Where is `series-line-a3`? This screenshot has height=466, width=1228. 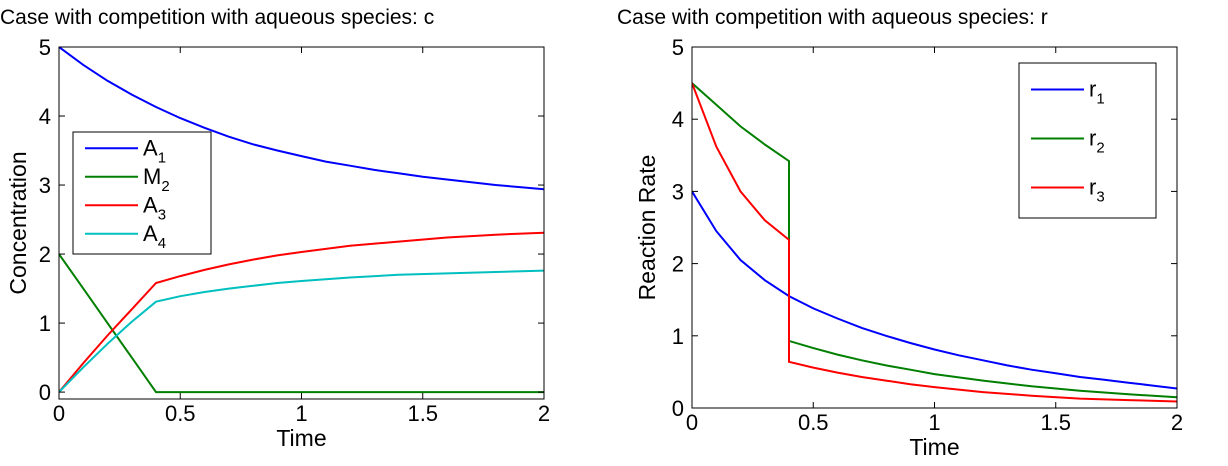 series-line-a3 is located at coordinates (301, 312).